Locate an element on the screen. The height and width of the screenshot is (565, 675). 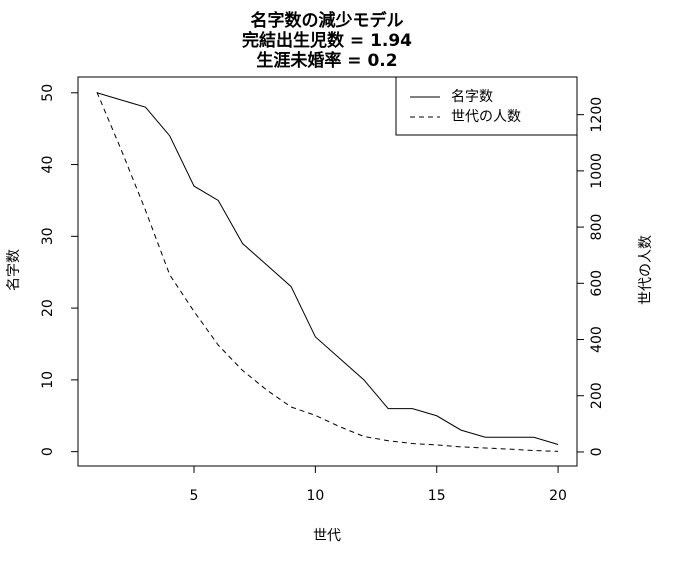
legend-label: 名字数 is located at coordinates (472, 97).